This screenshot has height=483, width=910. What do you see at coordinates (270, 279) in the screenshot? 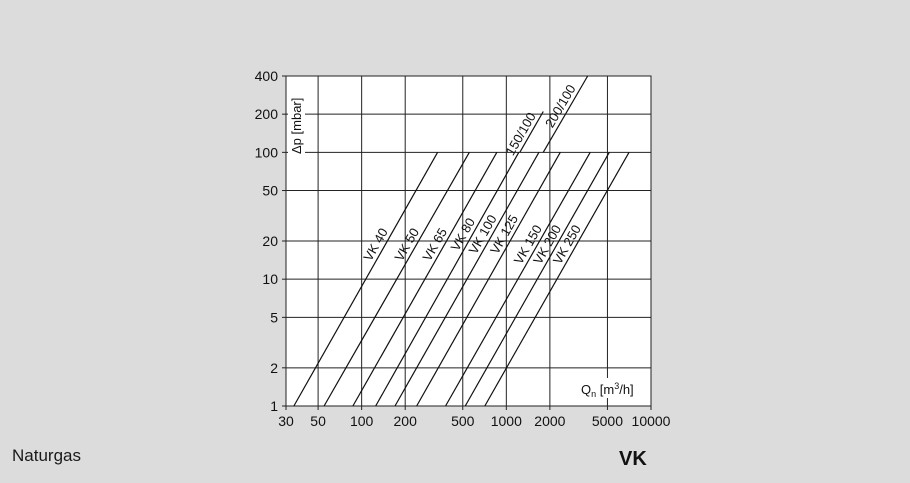
I see `y-tick-label: 10` at bounding box center [270, 279].